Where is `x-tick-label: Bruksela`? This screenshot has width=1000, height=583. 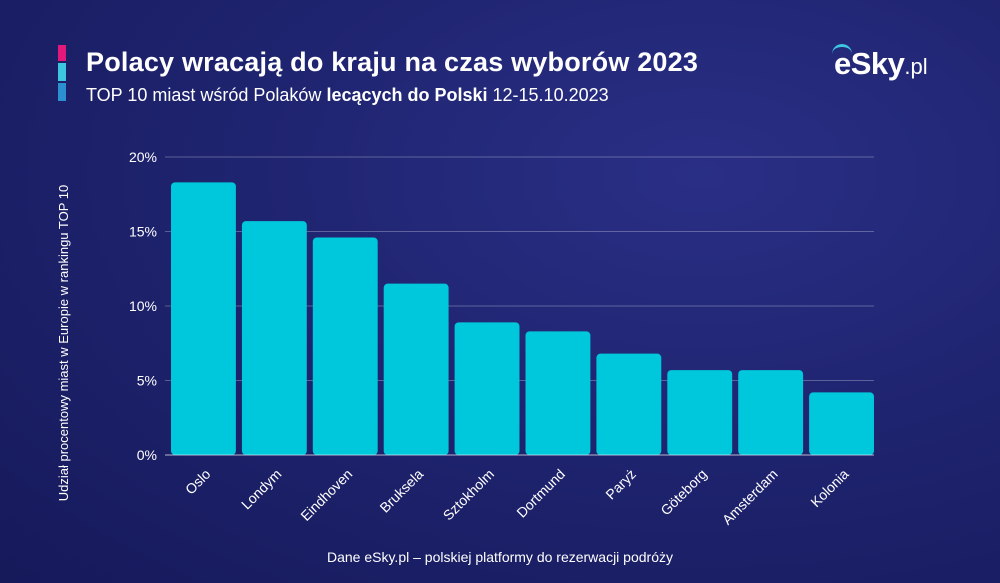 x-tick-label: Bruksela is located at coordinates (401, 491).